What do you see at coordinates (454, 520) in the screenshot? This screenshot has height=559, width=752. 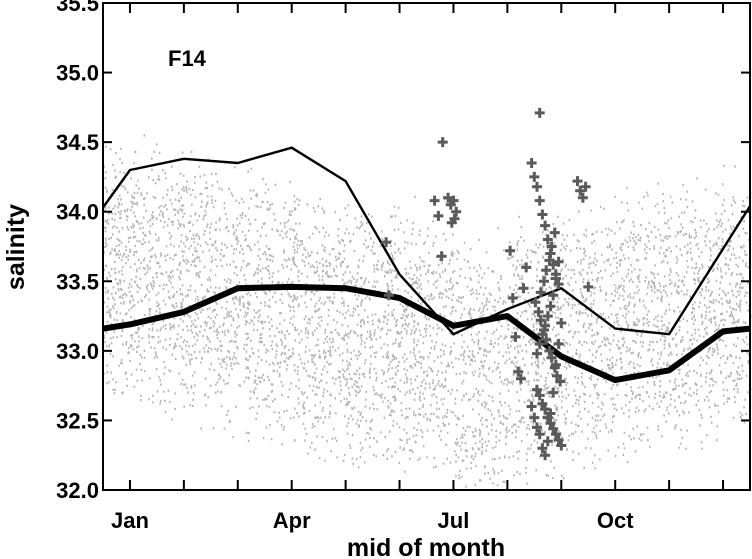 I see `x-tick-label: Jul` at bounding box center [454, 520].